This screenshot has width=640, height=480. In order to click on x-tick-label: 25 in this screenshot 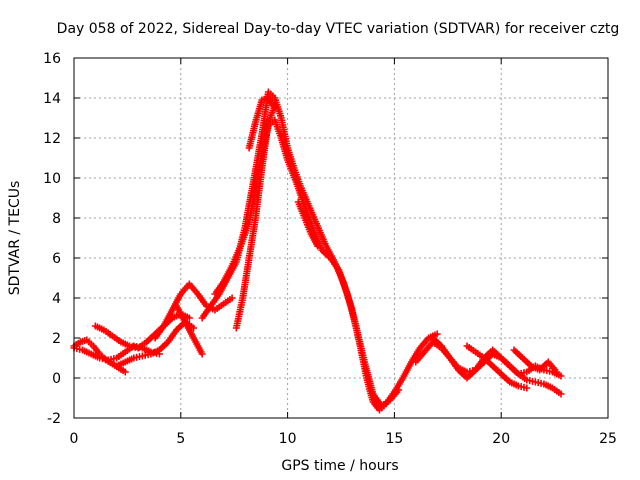, I will do `click(608, 439)`.